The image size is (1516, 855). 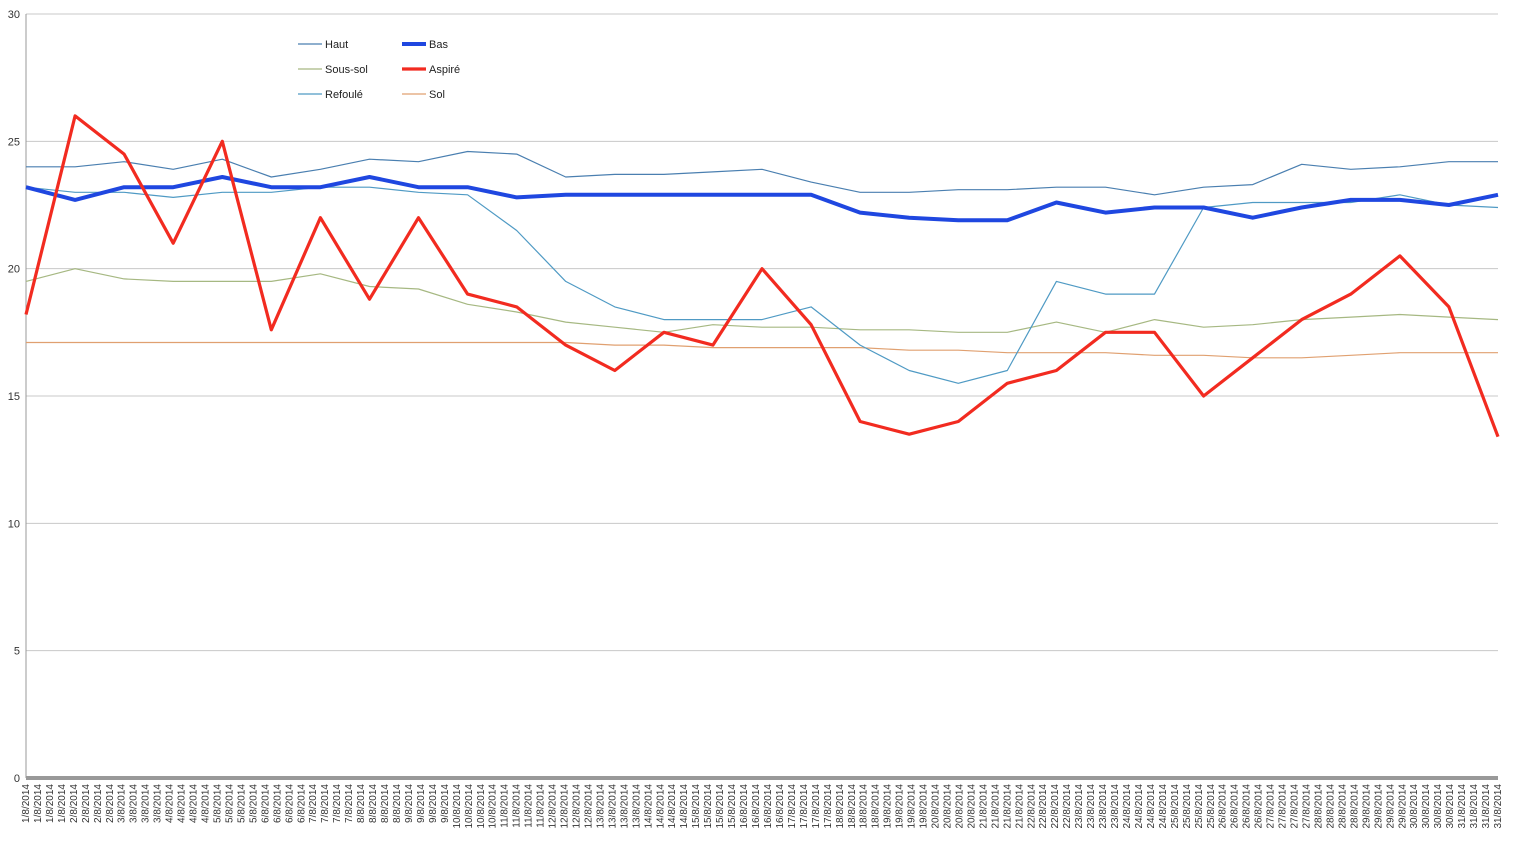 What do you see at coordinates (684, 806) in the screenshot?
I see `x-tick-label: 14/8/2014` at bounding box center [684, 806].